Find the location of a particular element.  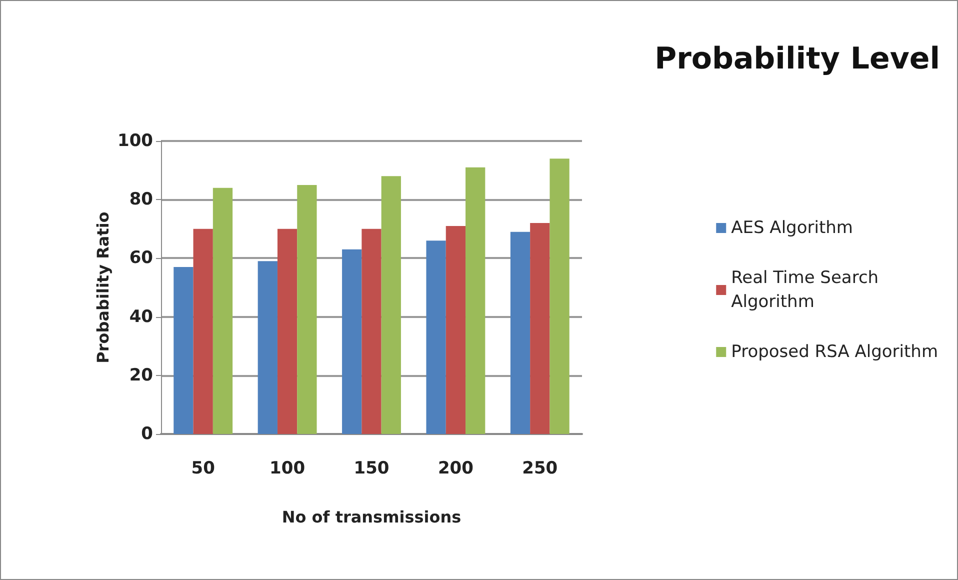

text: Probability Level is located at coordinates (797, 59).